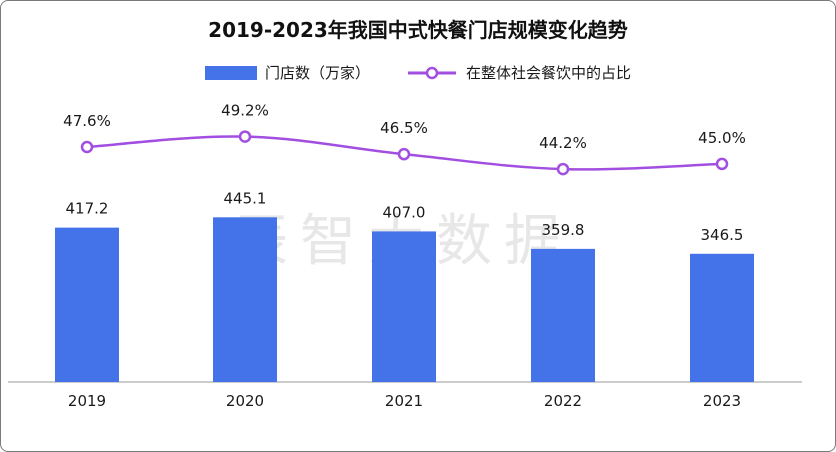  What do you see at coordinates (87, 401) in the screenshot?
I see `x-tick-label-2019: 2019` at bounding box center [87, 401].